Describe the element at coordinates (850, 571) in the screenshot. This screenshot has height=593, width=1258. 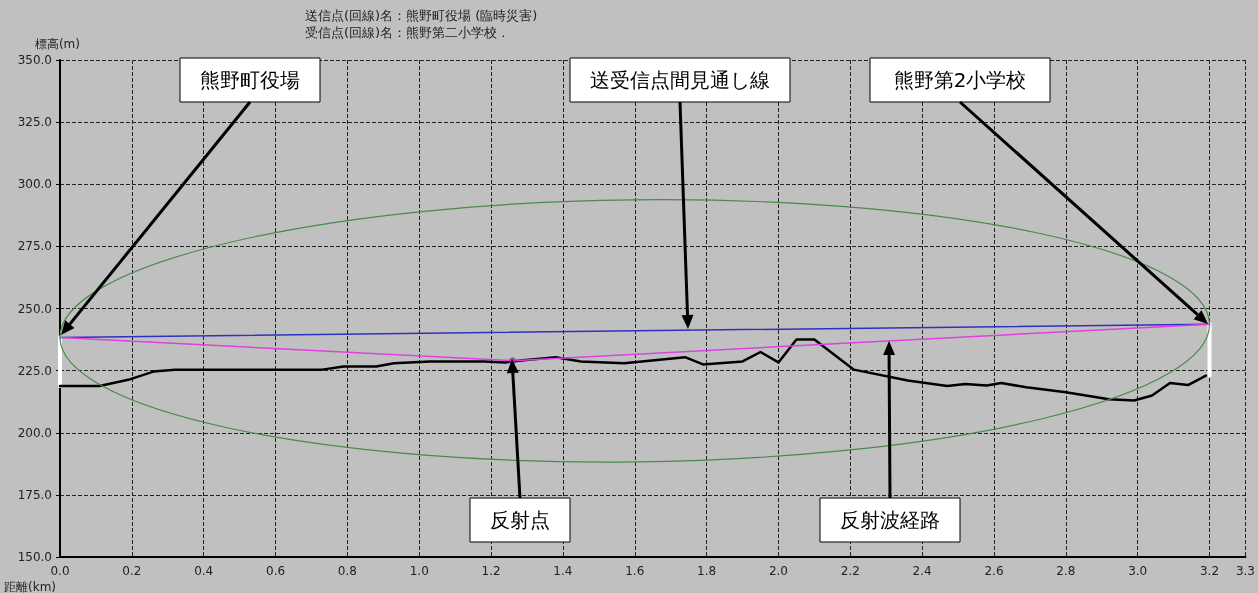
I see `x-tick-label: 2.2` at that location.